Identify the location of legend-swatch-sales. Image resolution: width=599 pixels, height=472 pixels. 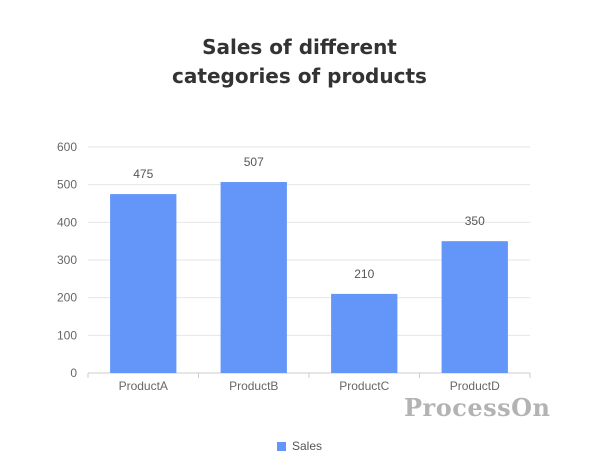
(281, 446).